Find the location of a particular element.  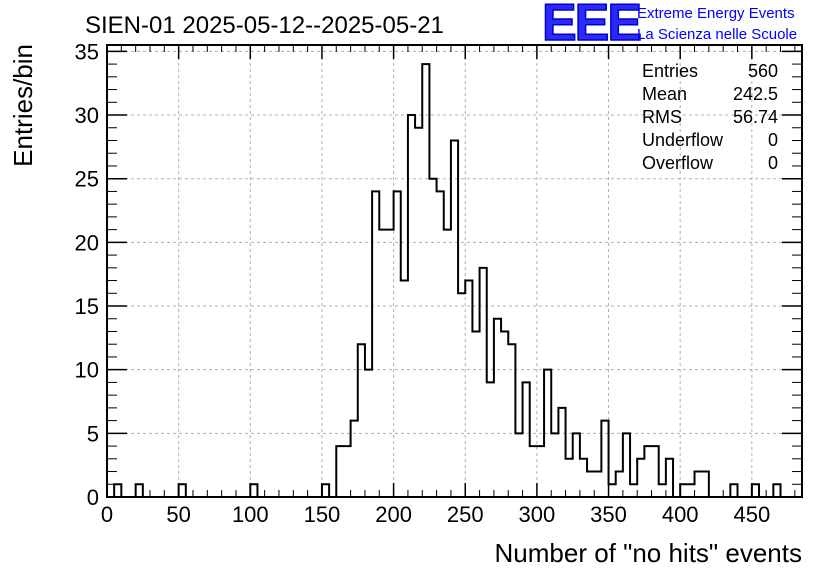

y-tick-label: 35 is located at coordinates (87, 51).